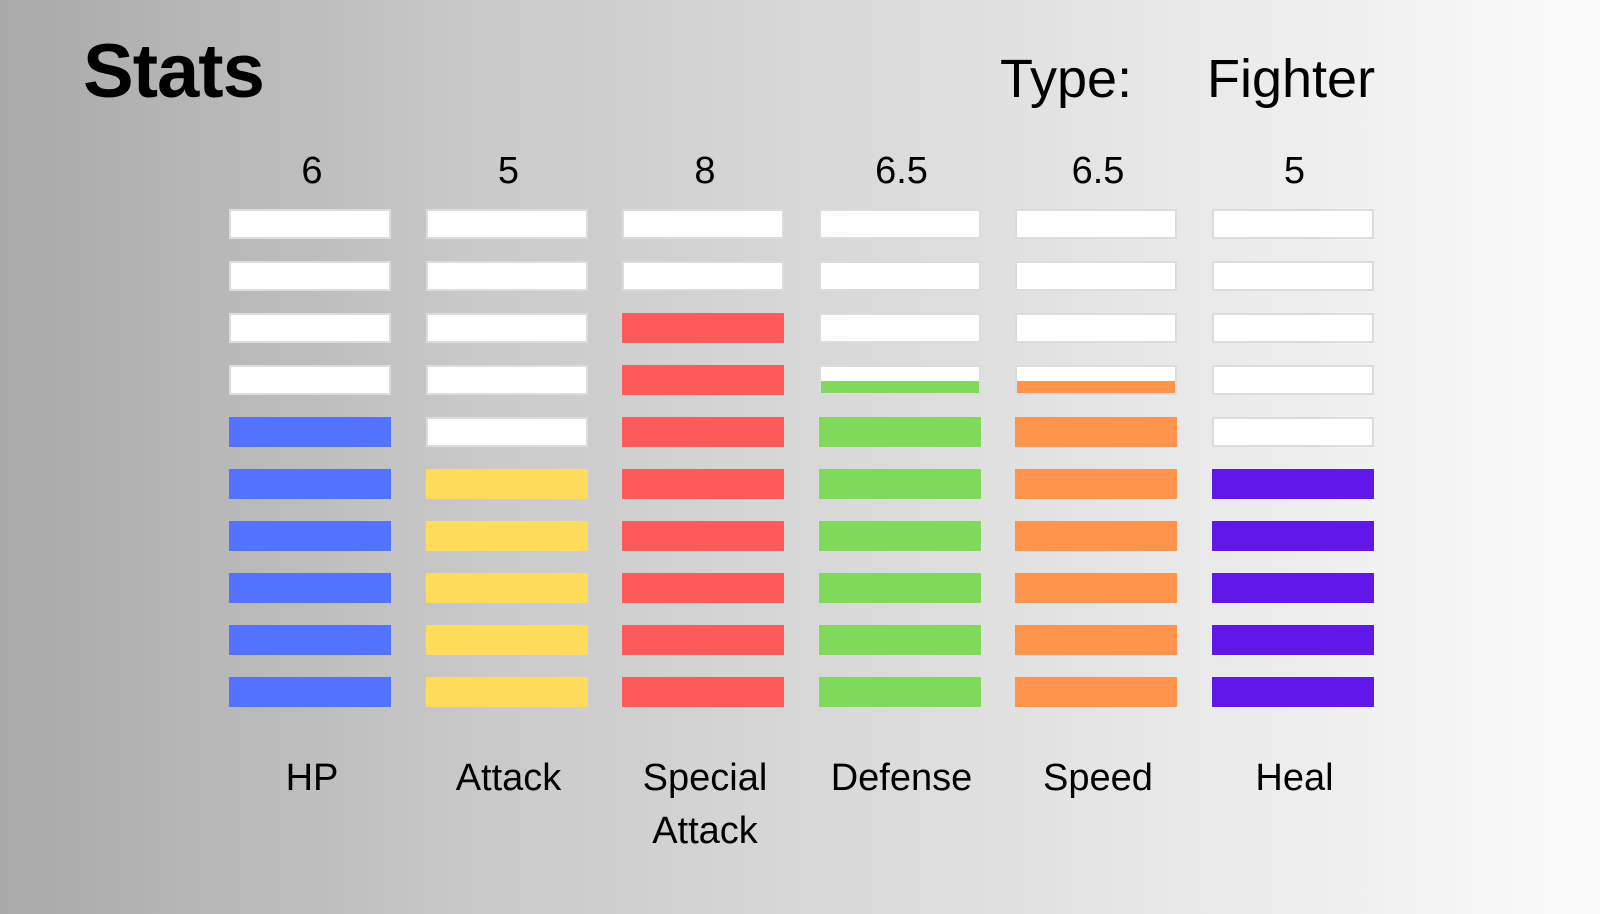  Describe the element at coordinates (705, 805) in the screenshot. I see `stat-label-special-attack: Special Attack` at that location.